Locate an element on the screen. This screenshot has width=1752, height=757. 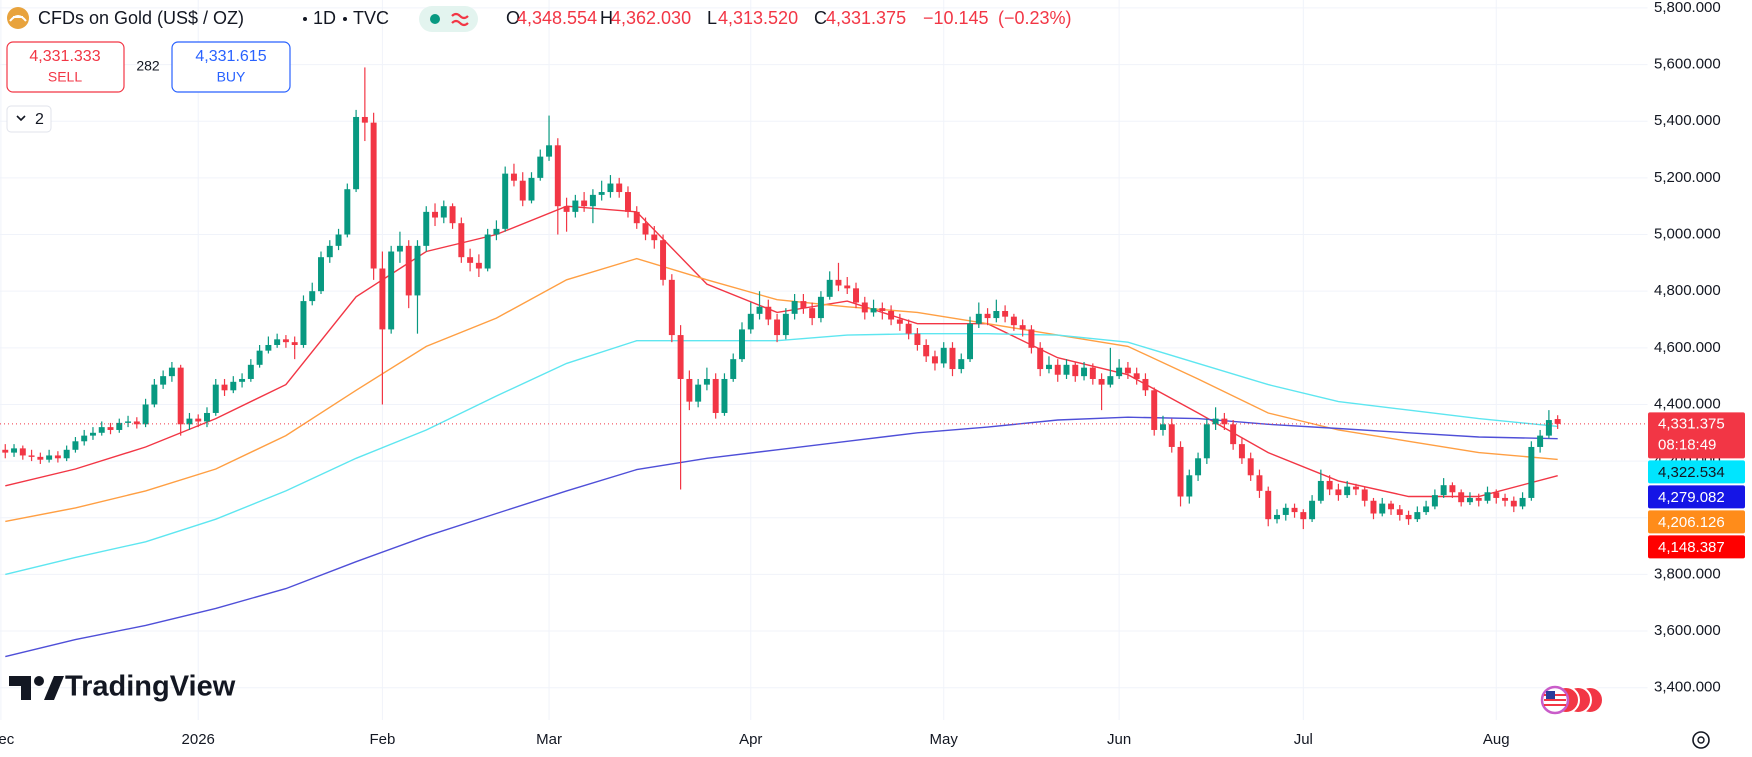
x-tick-label: Apr is located at coordinates (750, 739).